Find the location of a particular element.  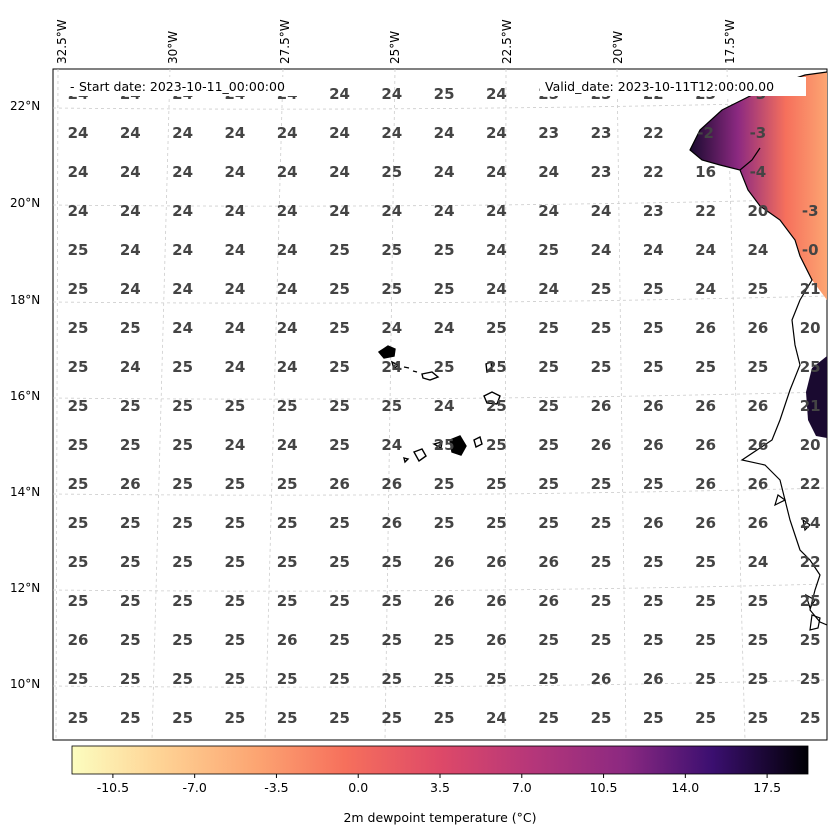

lon-label: 25°W is located at coordinates (395, 47).